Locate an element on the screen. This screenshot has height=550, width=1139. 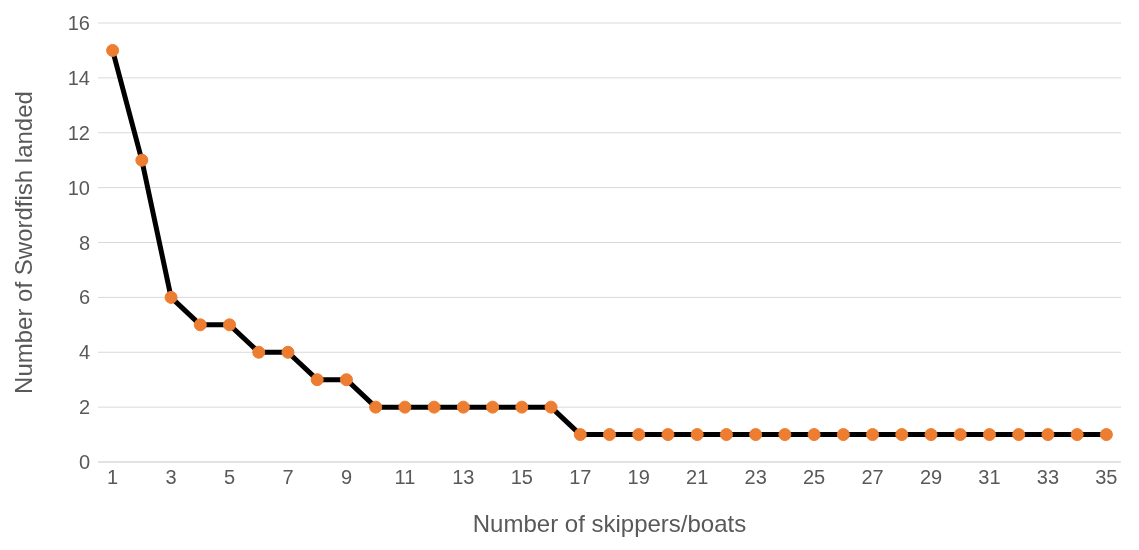
x-tick-label: 9 is located at coordinates (346, 477).